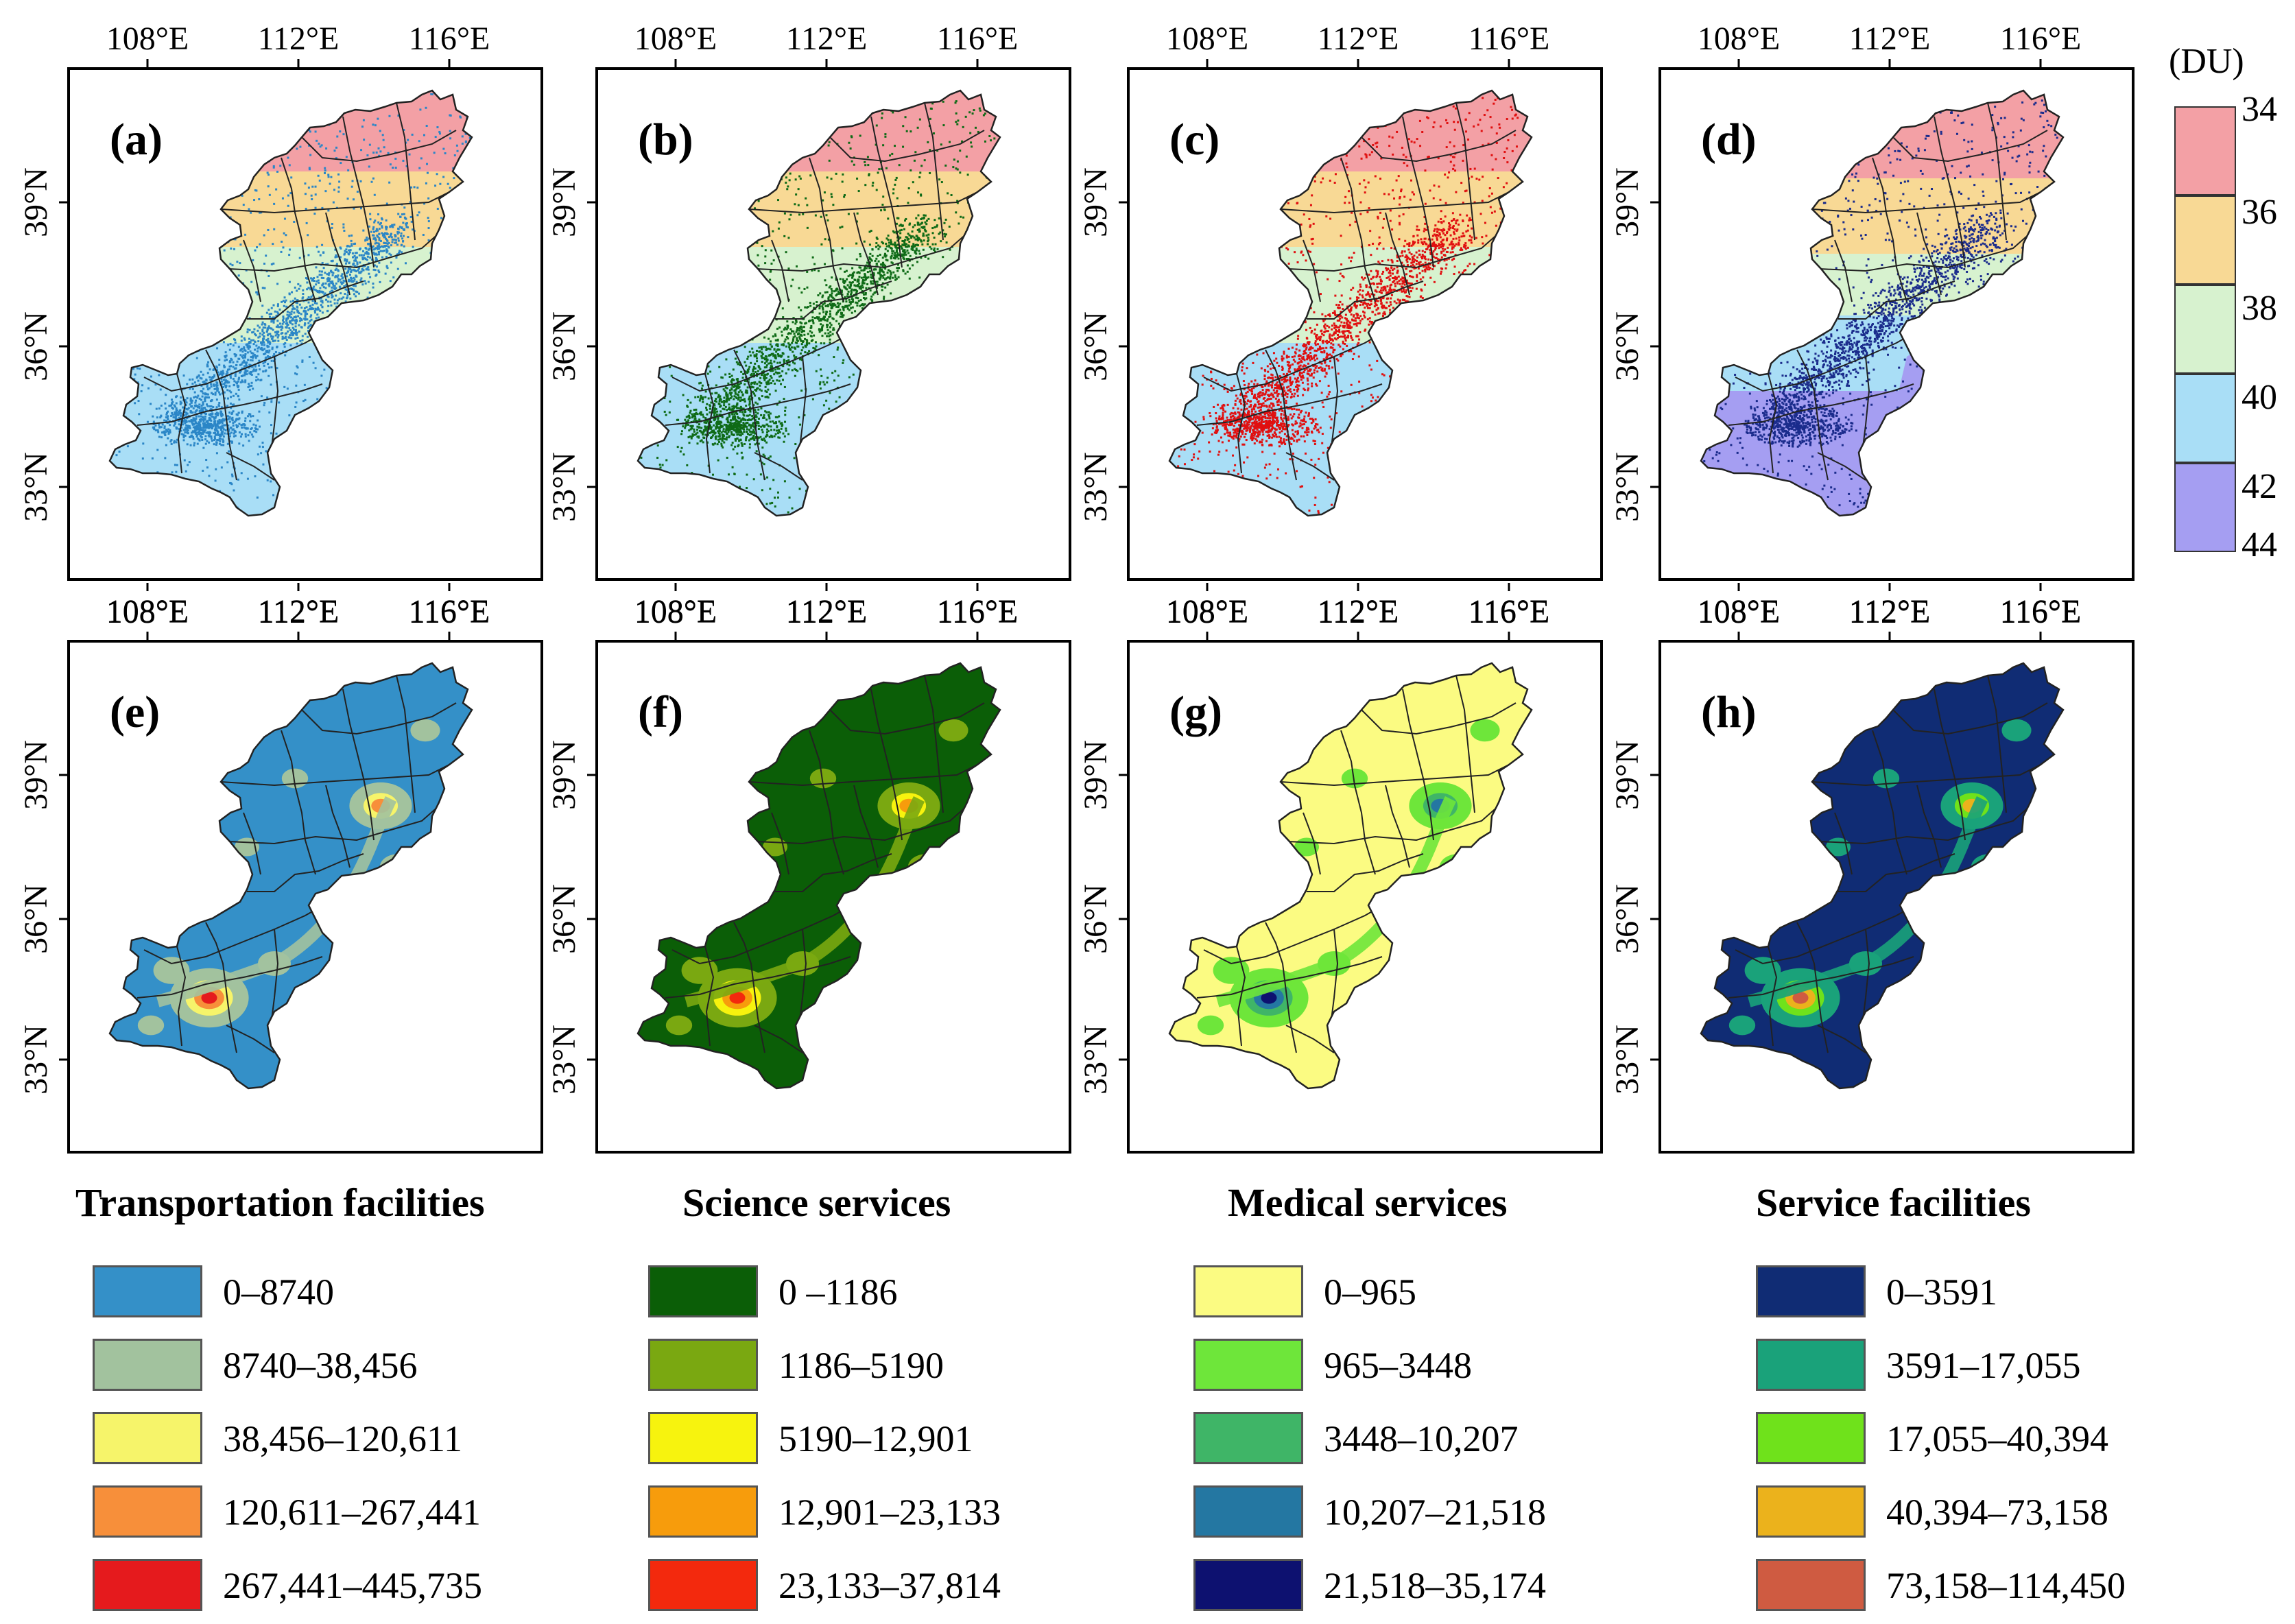 The height and width of the screenshot is (1624, 2295). What do you see at coordinates (861, 1365) in the screenshot?
I see `legend-label: 1186–5190` at bounding box center [861, 1365].